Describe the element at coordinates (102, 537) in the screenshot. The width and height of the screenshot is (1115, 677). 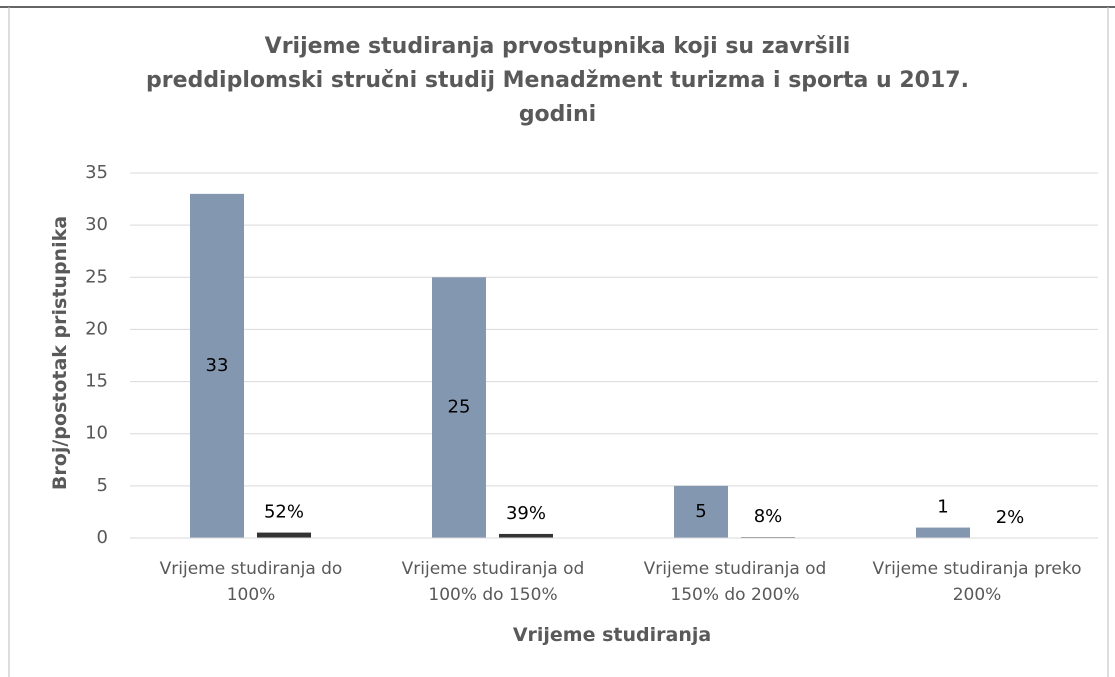
I see `y-tick-label: 0` at that location.